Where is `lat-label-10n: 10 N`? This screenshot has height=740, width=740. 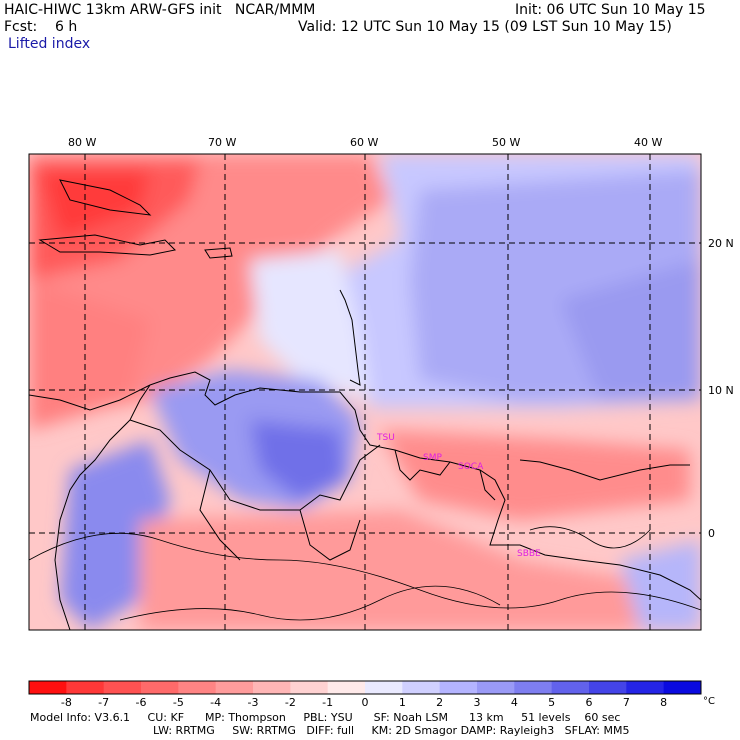 lat-label-10n: 10 N is located at coordinates (721, 390).